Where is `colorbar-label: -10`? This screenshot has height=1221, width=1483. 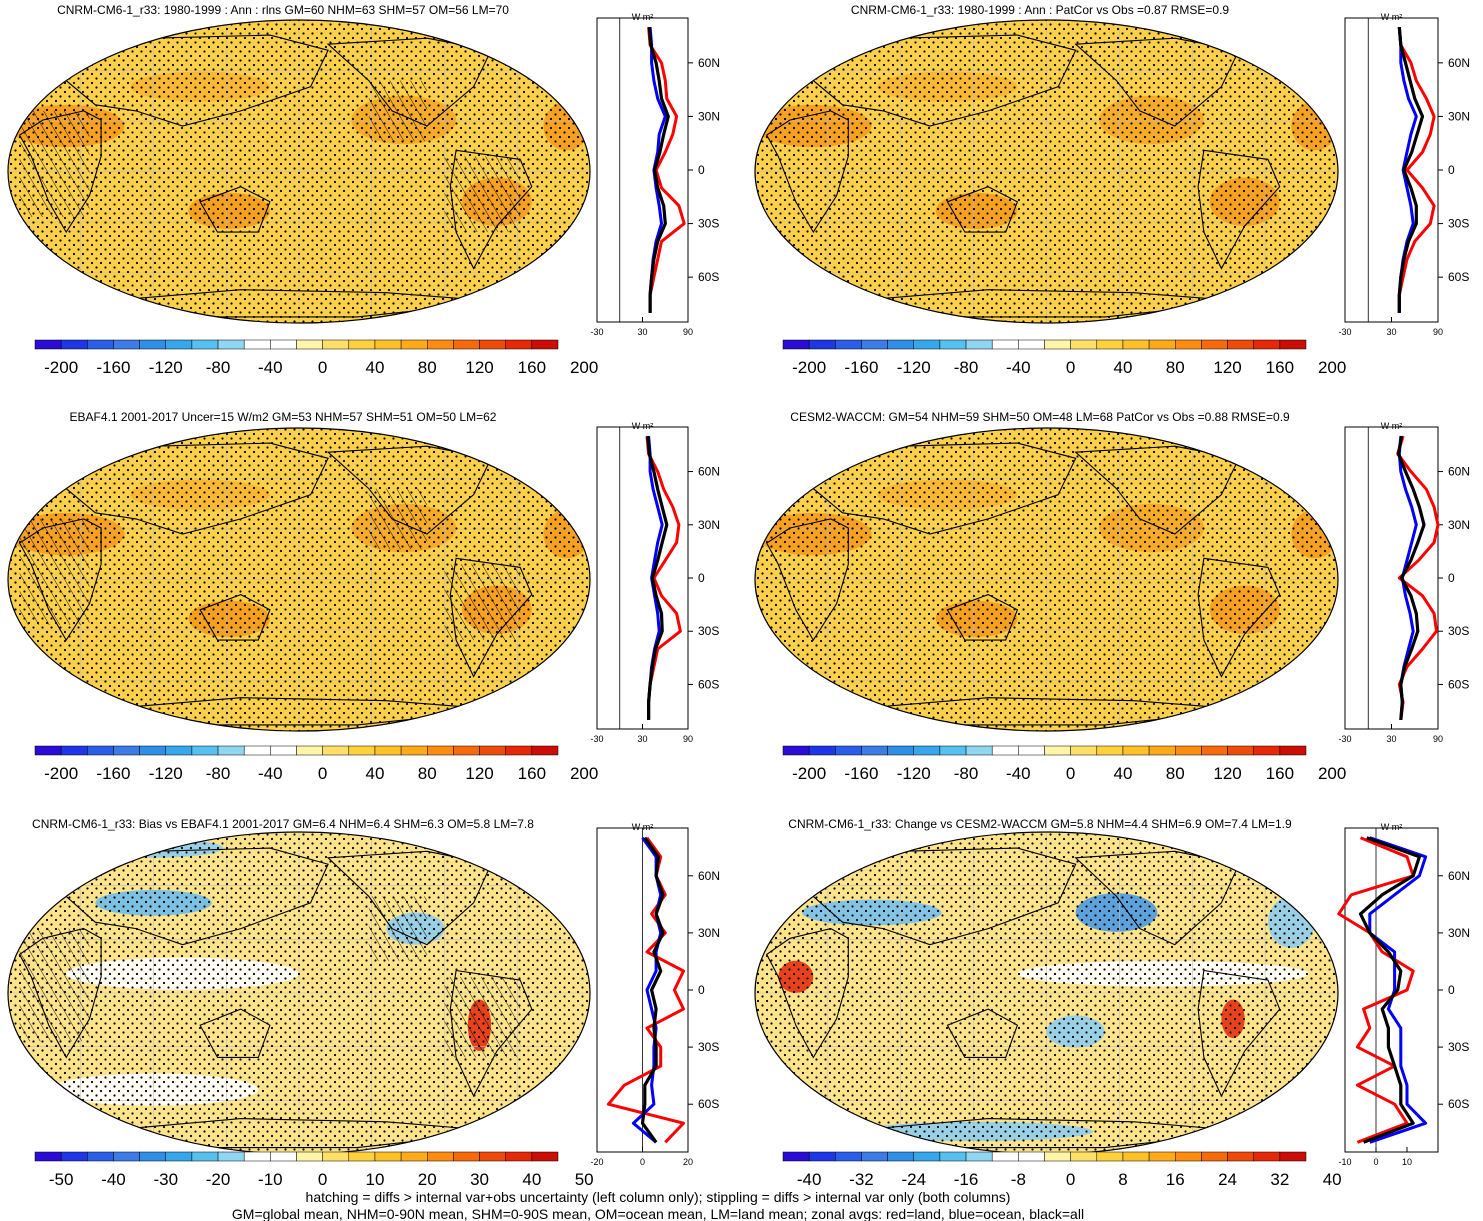 colorbar-label: -10 is located at coordinates (270, 1179).